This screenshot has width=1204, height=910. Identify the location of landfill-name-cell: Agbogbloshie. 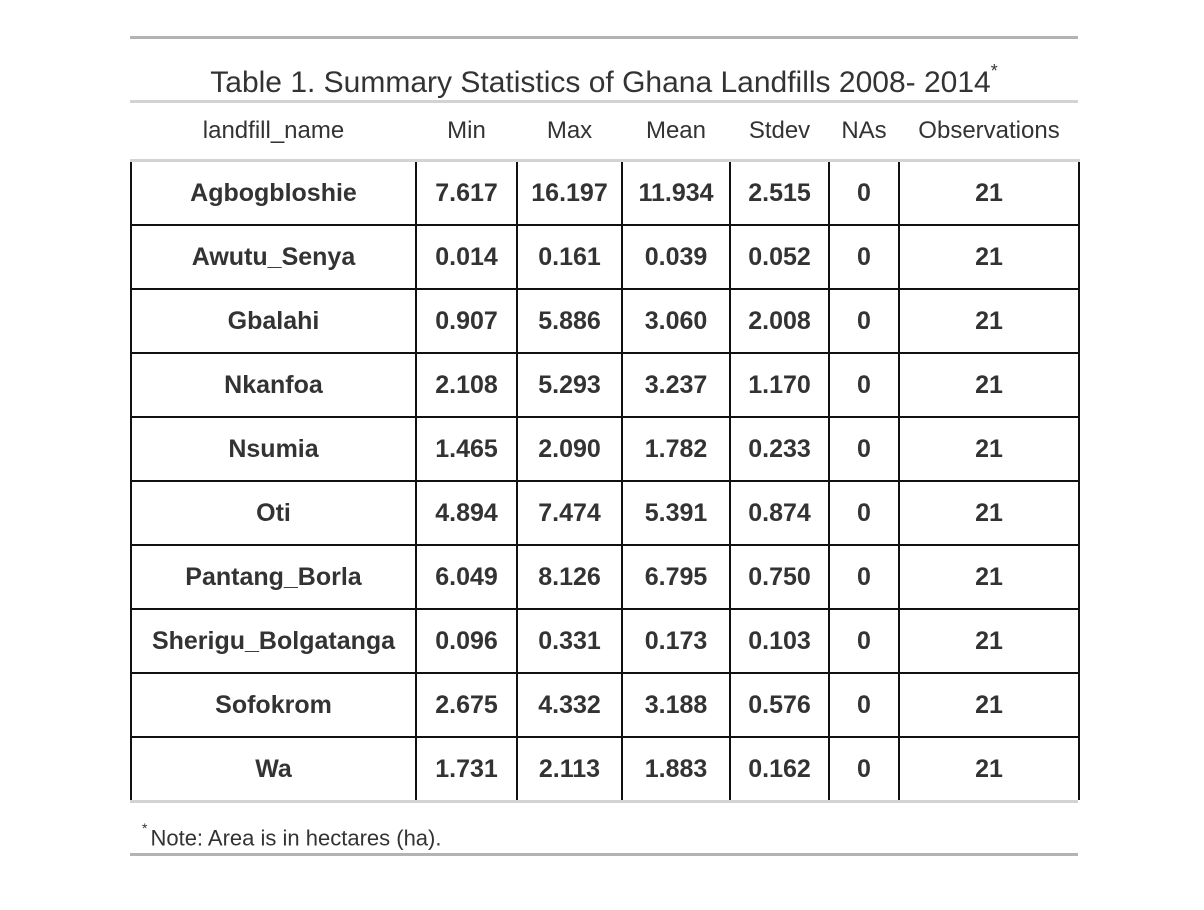
(273, 192).